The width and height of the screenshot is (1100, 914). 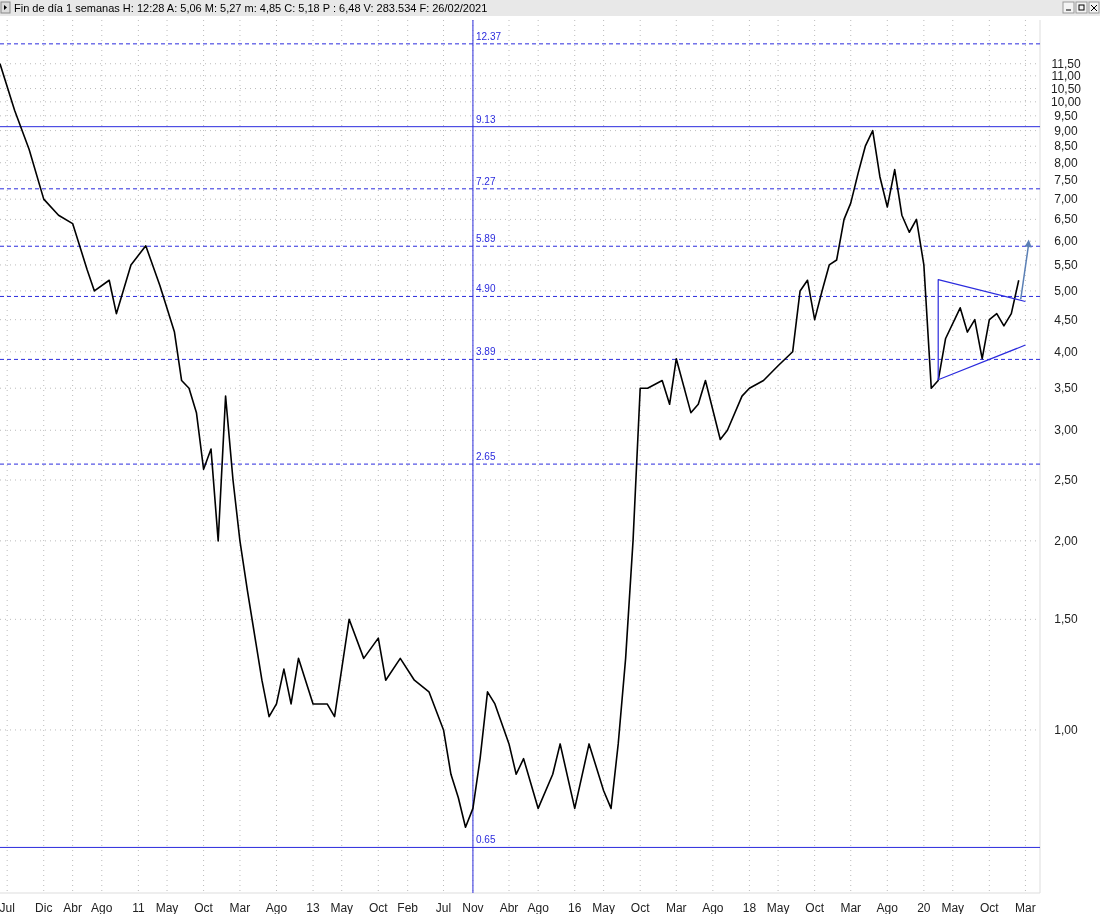 I want to click on ref-line-label: 4.90, so click(x=486, y=289).